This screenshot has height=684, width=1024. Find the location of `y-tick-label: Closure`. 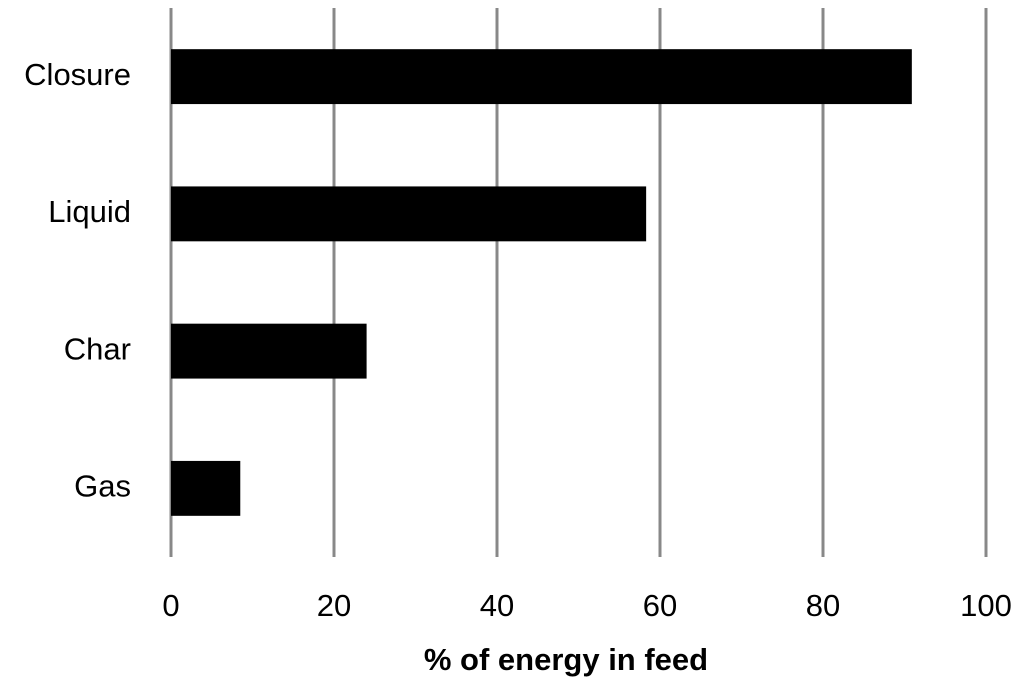

y-tick-label: Closure is located at coordinates (77, 74).